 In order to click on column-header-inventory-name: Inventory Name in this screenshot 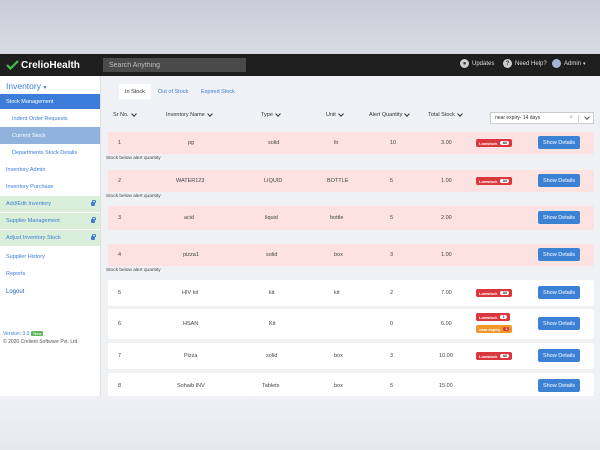, I will do `click(189, 114)`.